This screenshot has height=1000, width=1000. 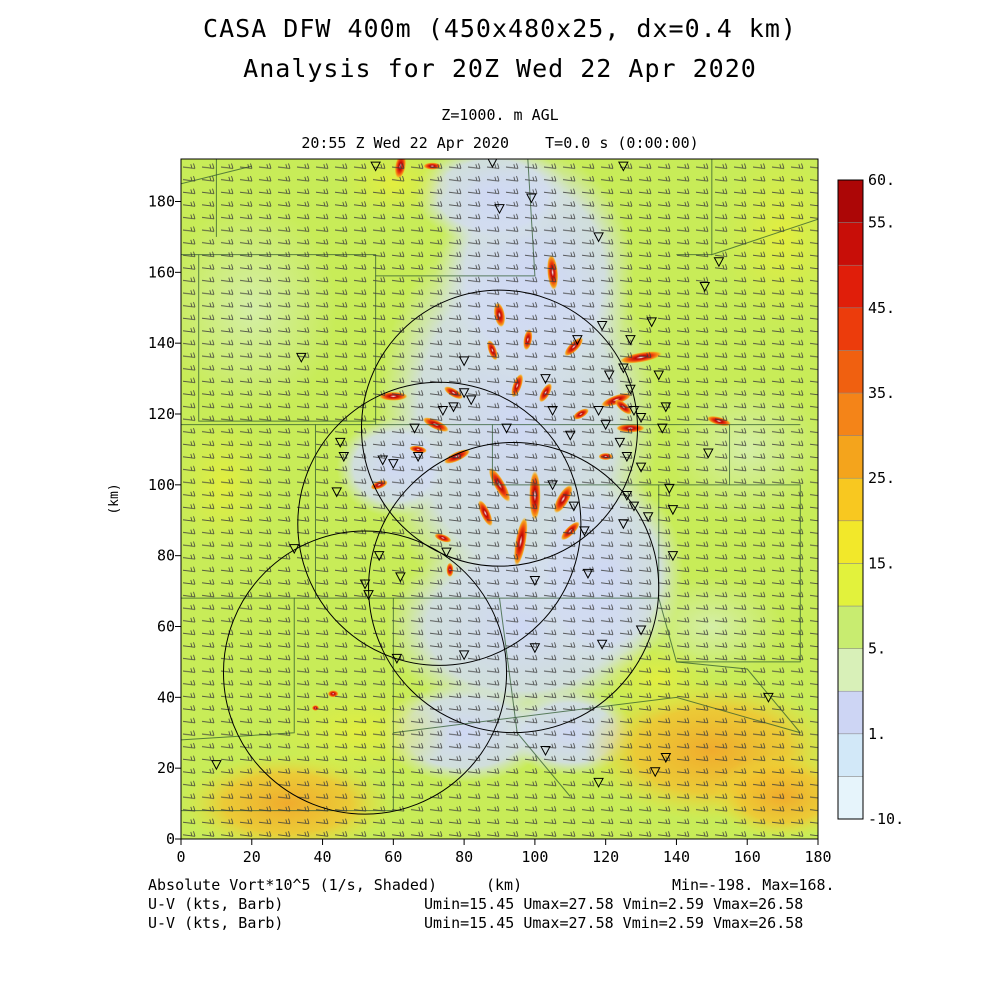 What do you see at coordinates (170, 839) in the screenshot?
I see `y-tick-label: 0` at bounding box center [170, 839].